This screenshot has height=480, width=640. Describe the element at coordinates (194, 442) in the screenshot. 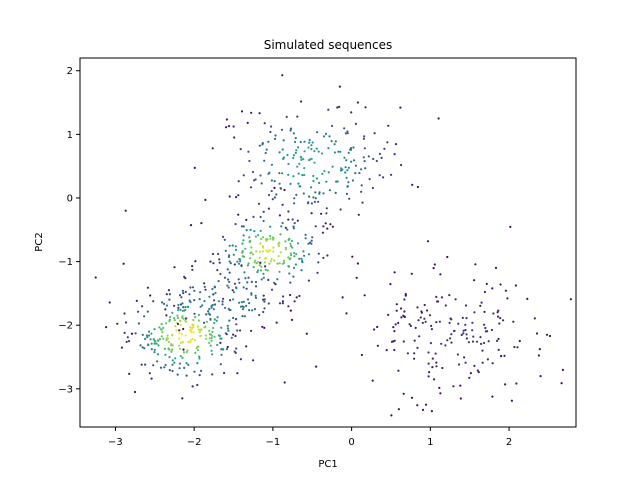

I see `x-tick-label: −2` at that location.